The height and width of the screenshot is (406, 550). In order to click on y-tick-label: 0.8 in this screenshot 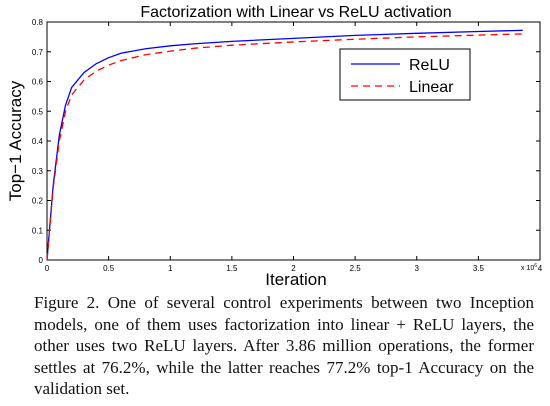, I will do `click(38, 22)`.